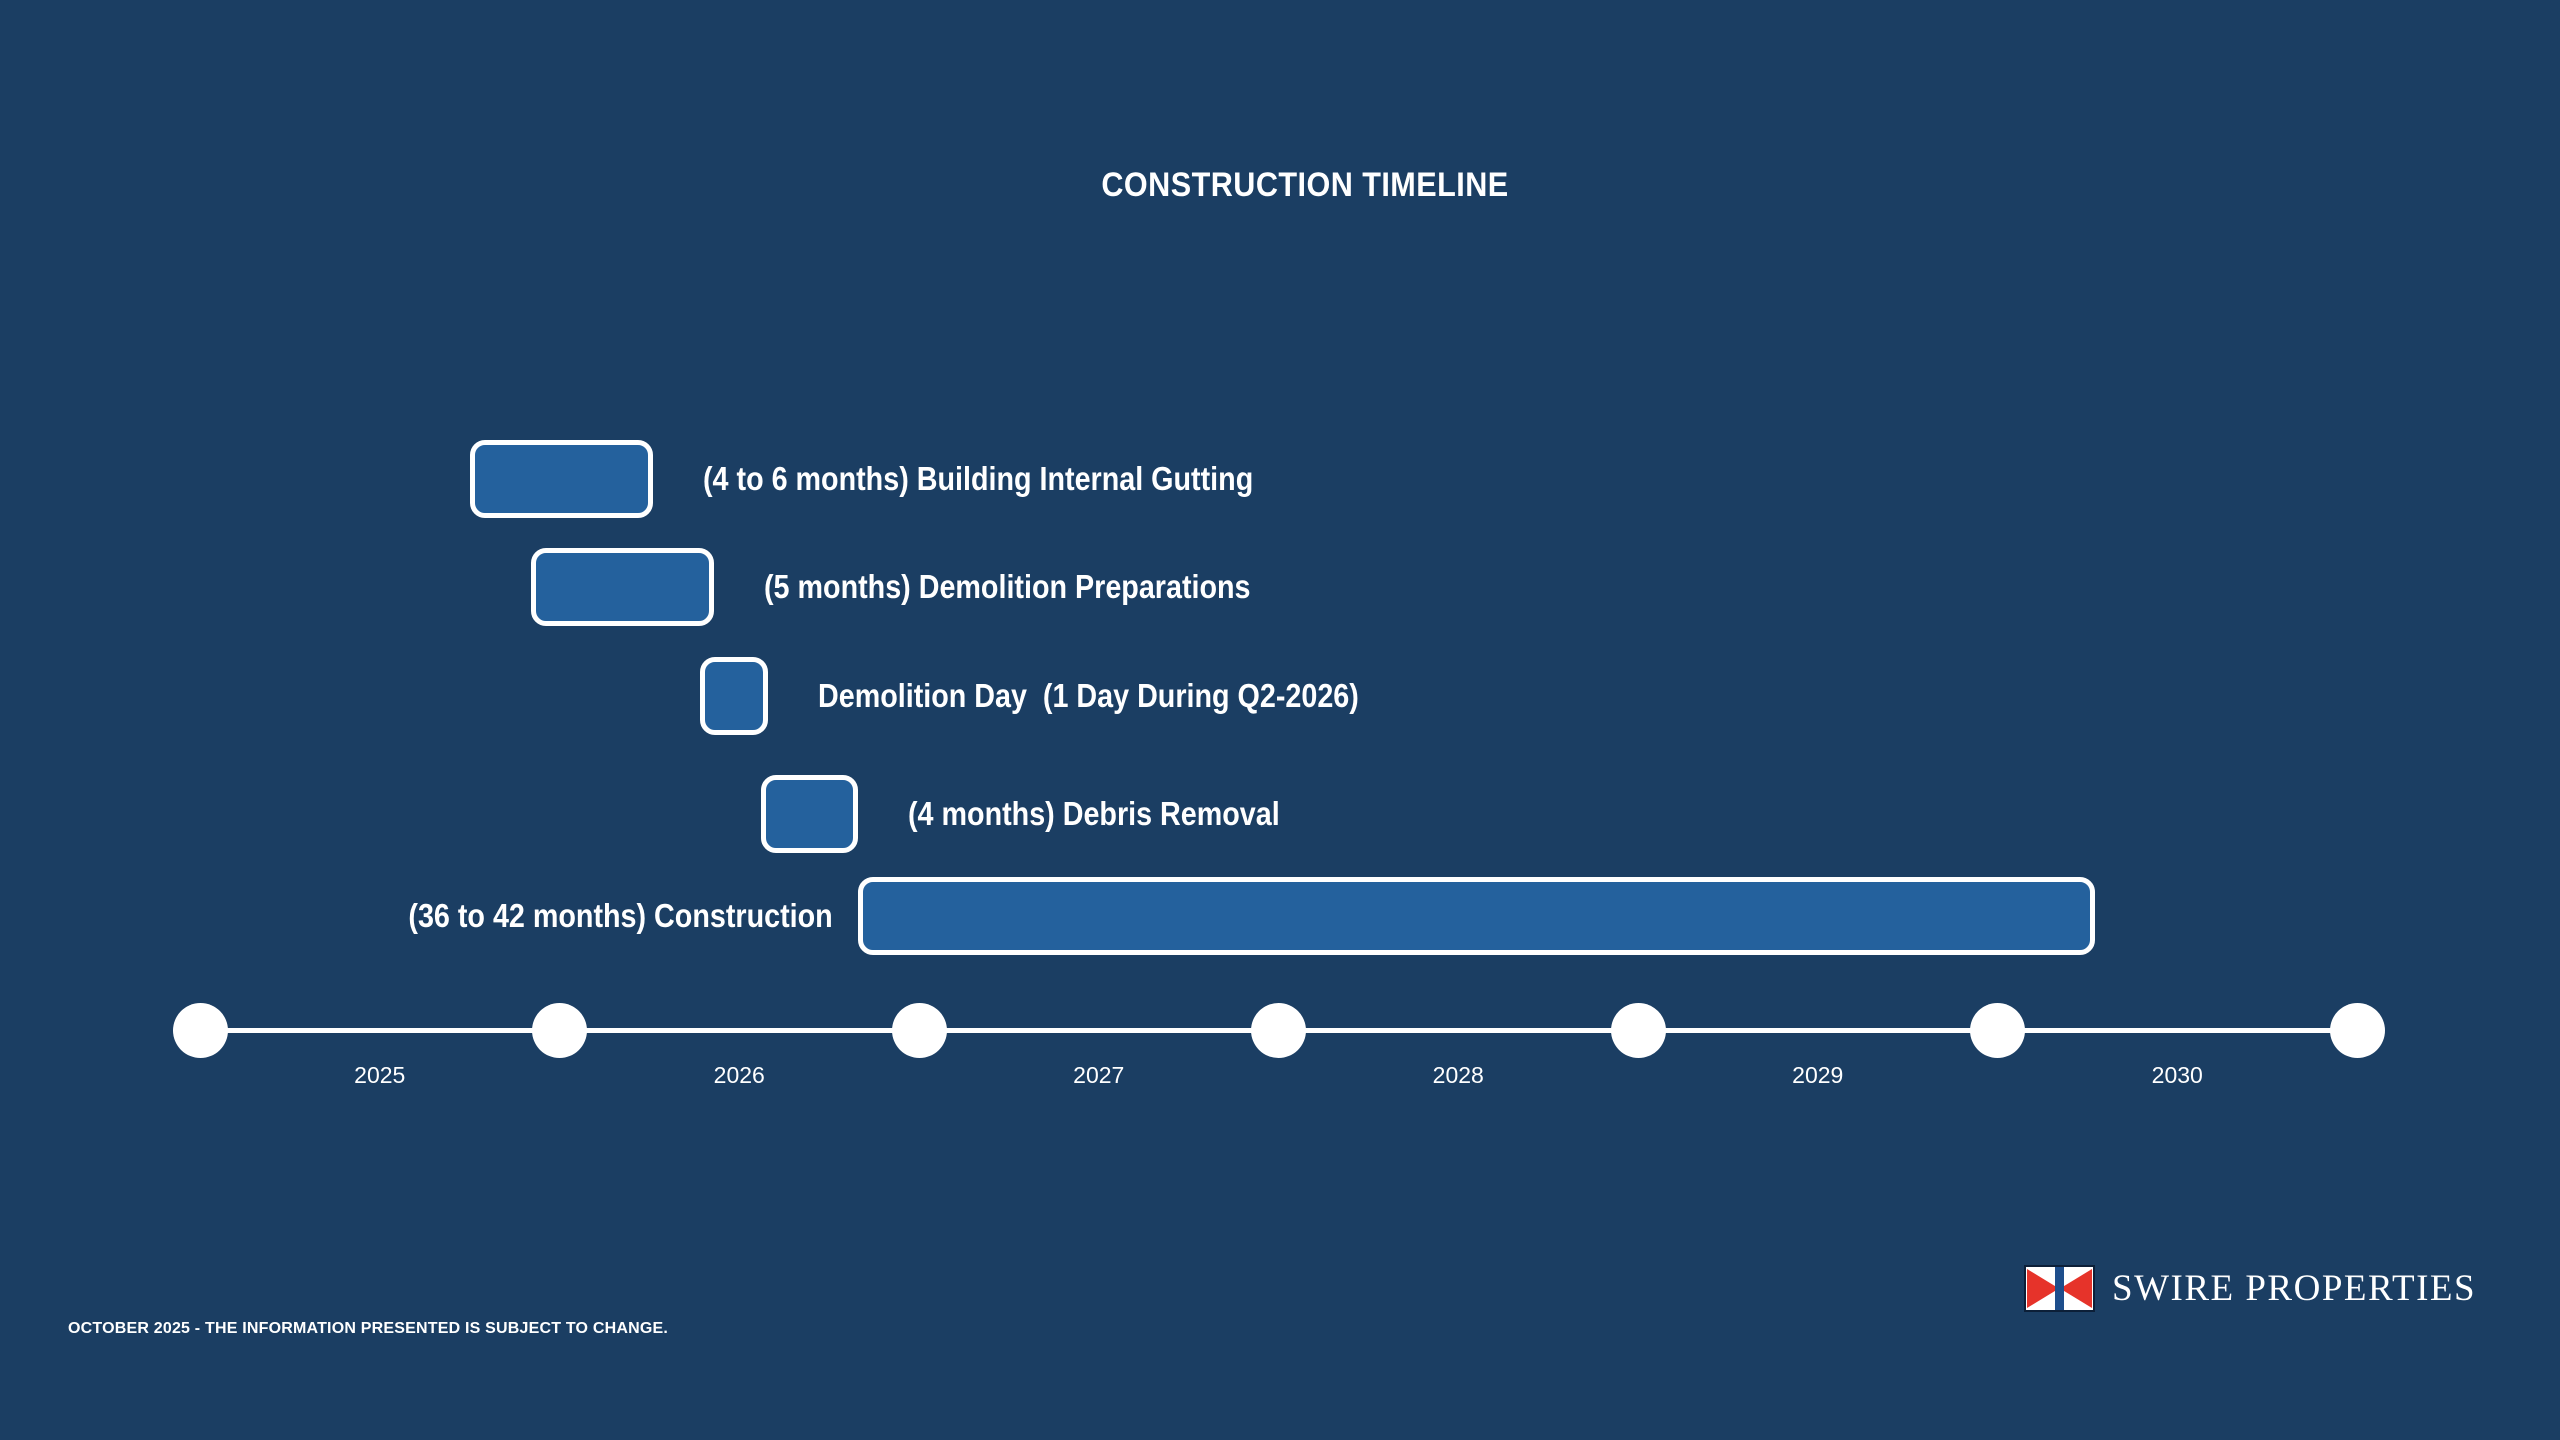  I want to click on year-label: 2027, so click(1099, 1075).